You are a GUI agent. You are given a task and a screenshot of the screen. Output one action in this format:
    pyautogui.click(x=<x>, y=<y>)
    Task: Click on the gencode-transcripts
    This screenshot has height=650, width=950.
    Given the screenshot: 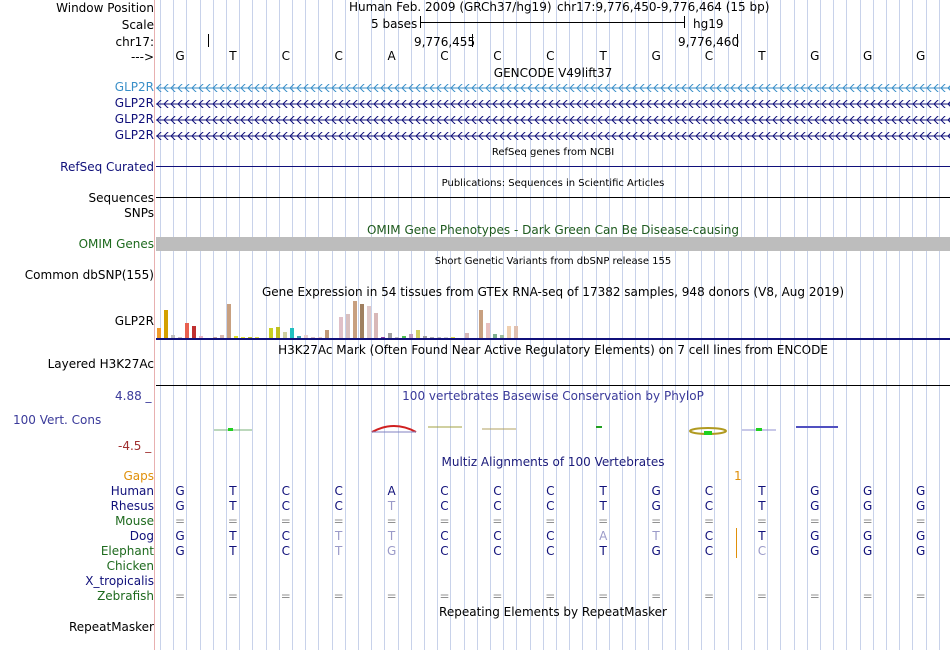 What is the action you would take?
    pyautogui.click(x=553, y=112)
    